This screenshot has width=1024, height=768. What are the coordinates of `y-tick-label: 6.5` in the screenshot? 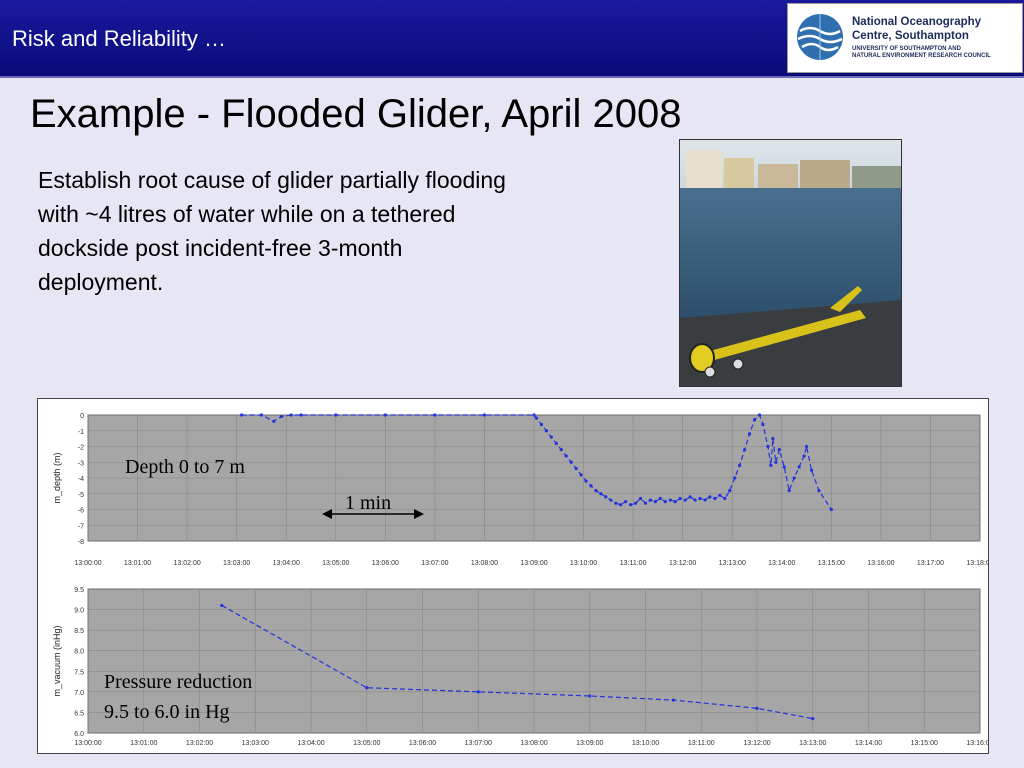 It's located at (79, 713).